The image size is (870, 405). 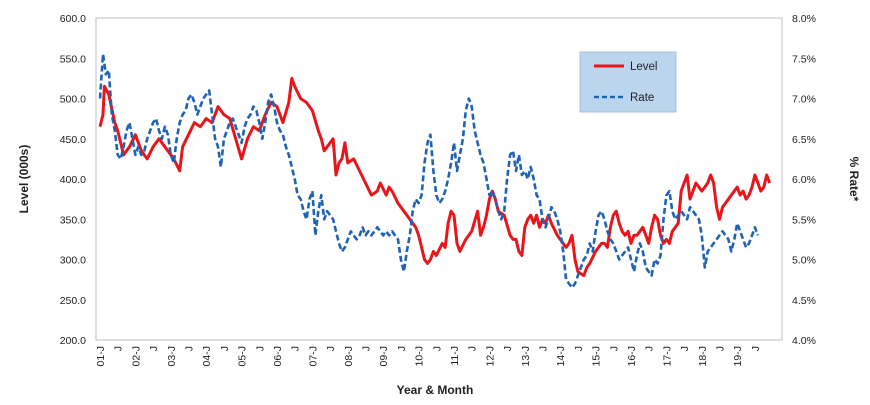 I want to click on y-left-axis-title: Level (000s), so click(x=24, y=179).